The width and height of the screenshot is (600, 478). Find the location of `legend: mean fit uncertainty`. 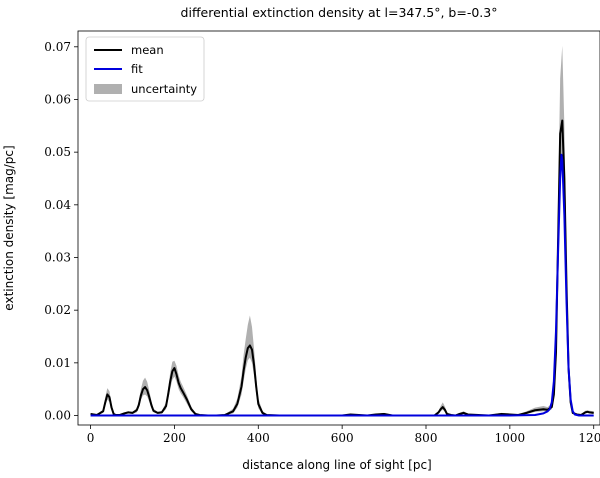

legend: mean fit uncertainty is located at coordinates (145, 69).